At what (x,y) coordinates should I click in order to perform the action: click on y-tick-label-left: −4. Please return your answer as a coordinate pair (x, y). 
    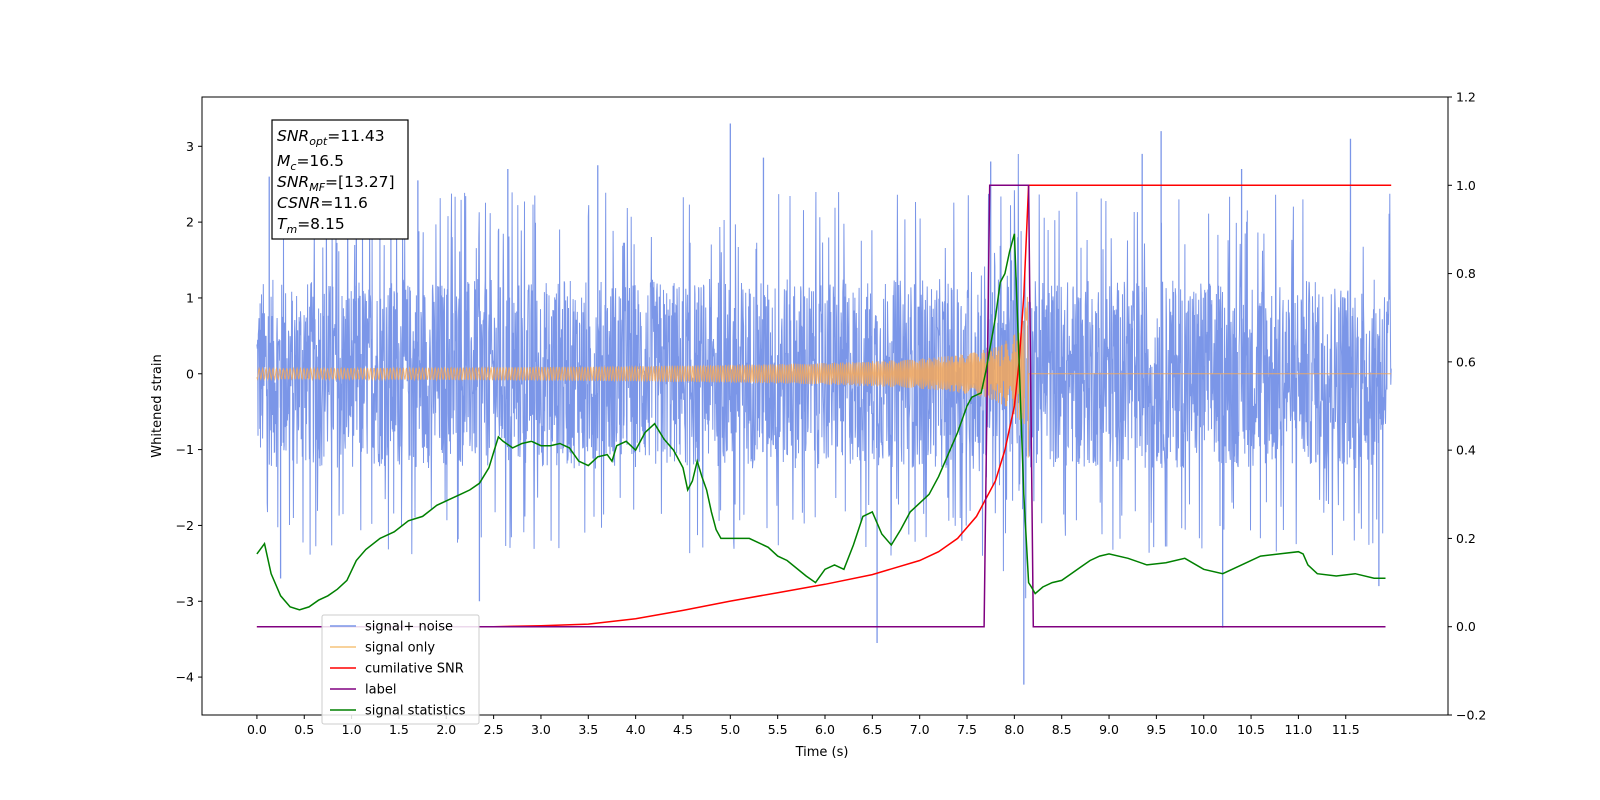
    Looking at the image, I should click on (185, 677).